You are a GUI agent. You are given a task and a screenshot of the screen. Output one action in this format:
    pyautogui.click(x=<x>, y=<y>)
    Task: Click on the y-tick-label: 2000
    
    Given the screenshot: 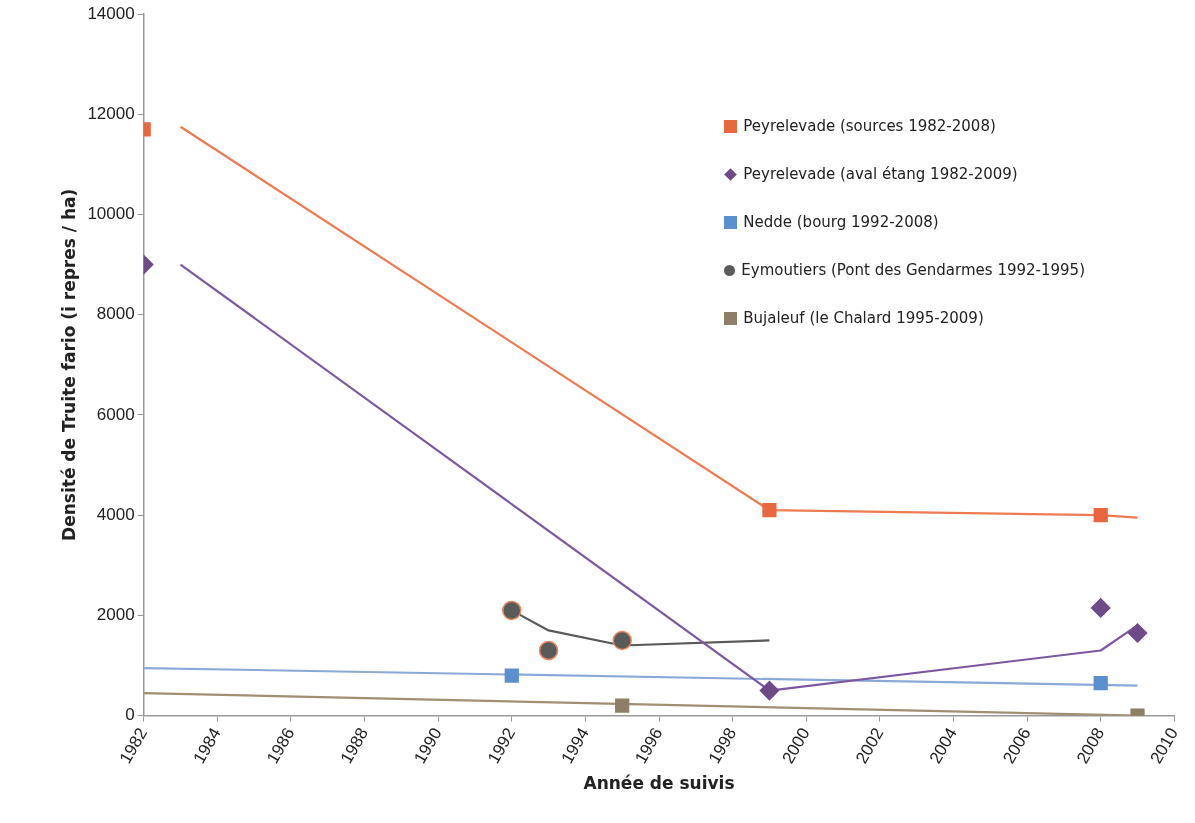 What is the action you would take?
    pyautogui.click(x=115, y=615)
    